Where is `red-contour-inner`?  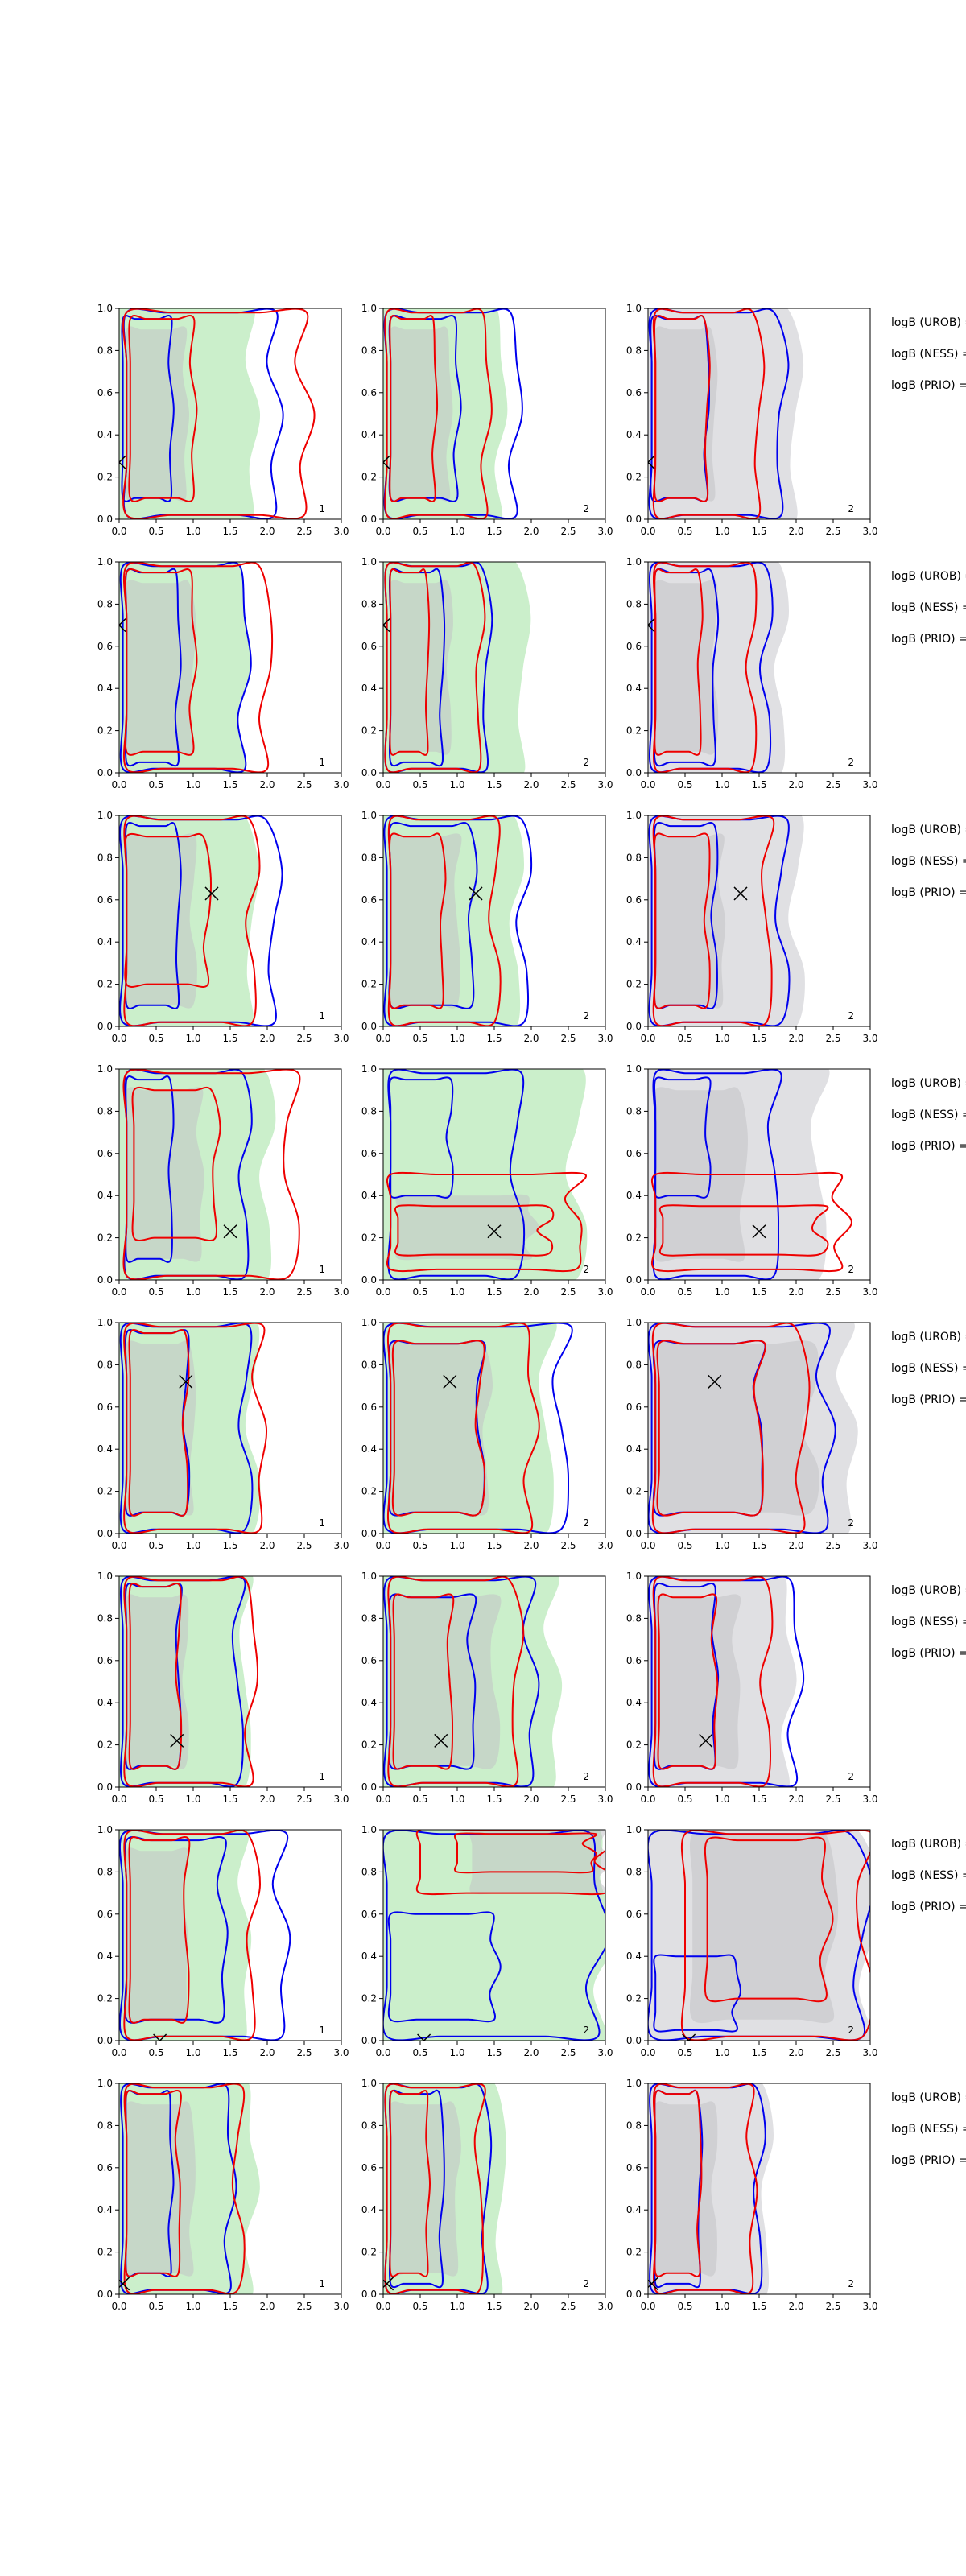 red-contour-inner is located at coordinates (410, 662).